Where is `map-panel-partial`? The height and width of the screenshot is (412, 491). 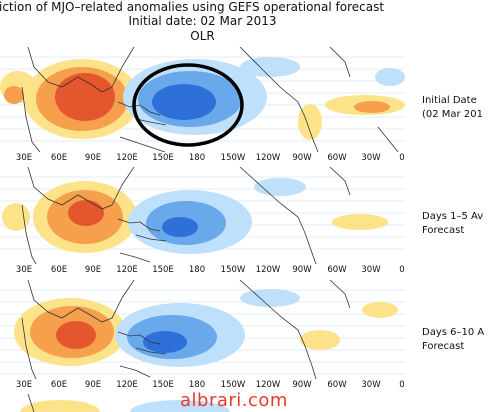
map-panel-partial is located at coordinates (202, 403).